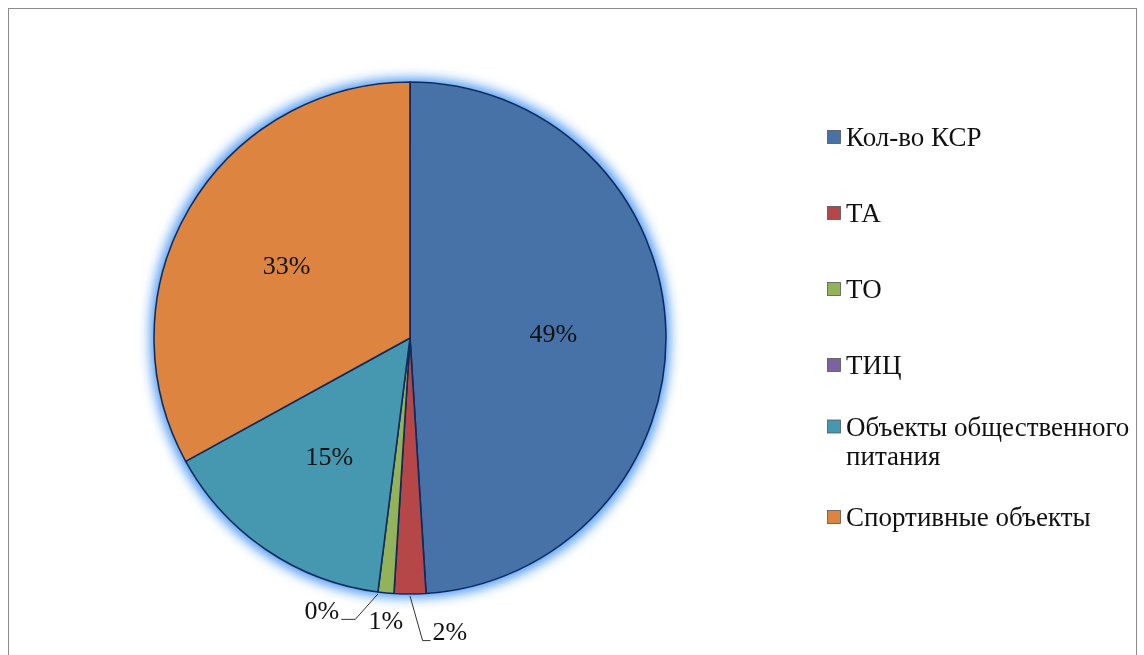 The height and width of the screenshot is (655, 1144). What do you see at coordinates (329, 457) in the screenshot?
I see `data-label: 15%` at bounding box center [329, 457].